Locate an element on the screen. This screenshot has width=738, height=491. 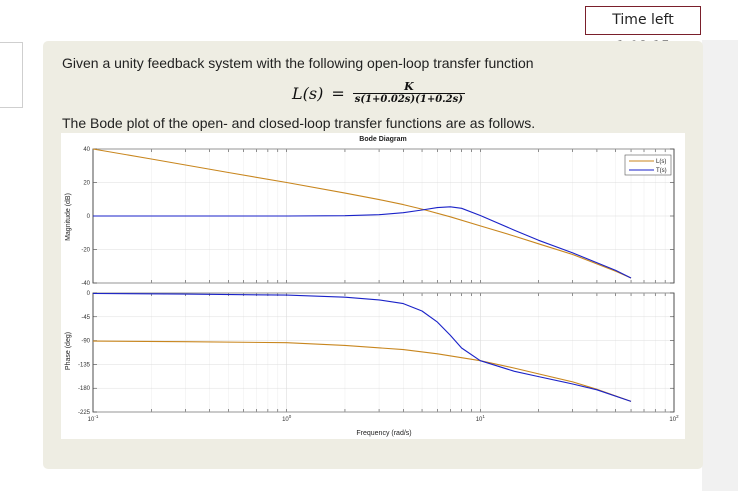
legend-label-L: L(s) is located at coordinates (661, 162).